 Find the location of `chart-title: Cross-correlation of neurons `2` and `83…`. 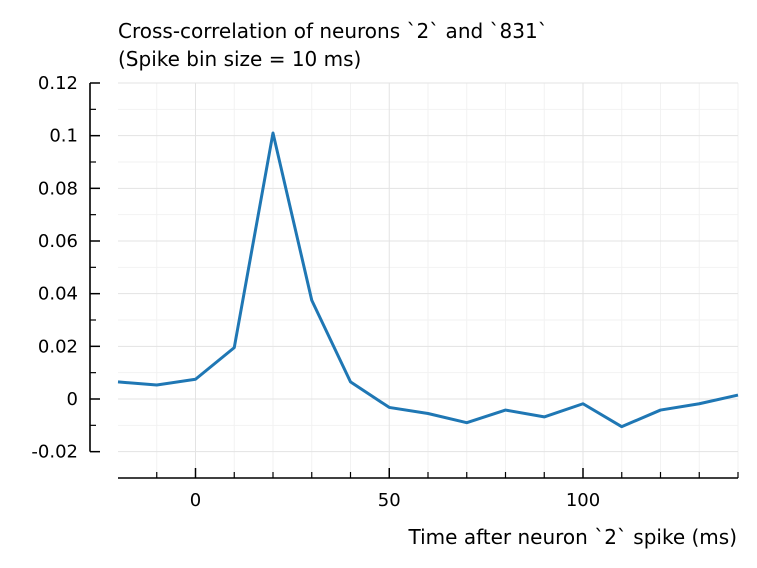

chart-title: Cross-correlation of neurons `2` and `83… is located at coordinates (333, 31).